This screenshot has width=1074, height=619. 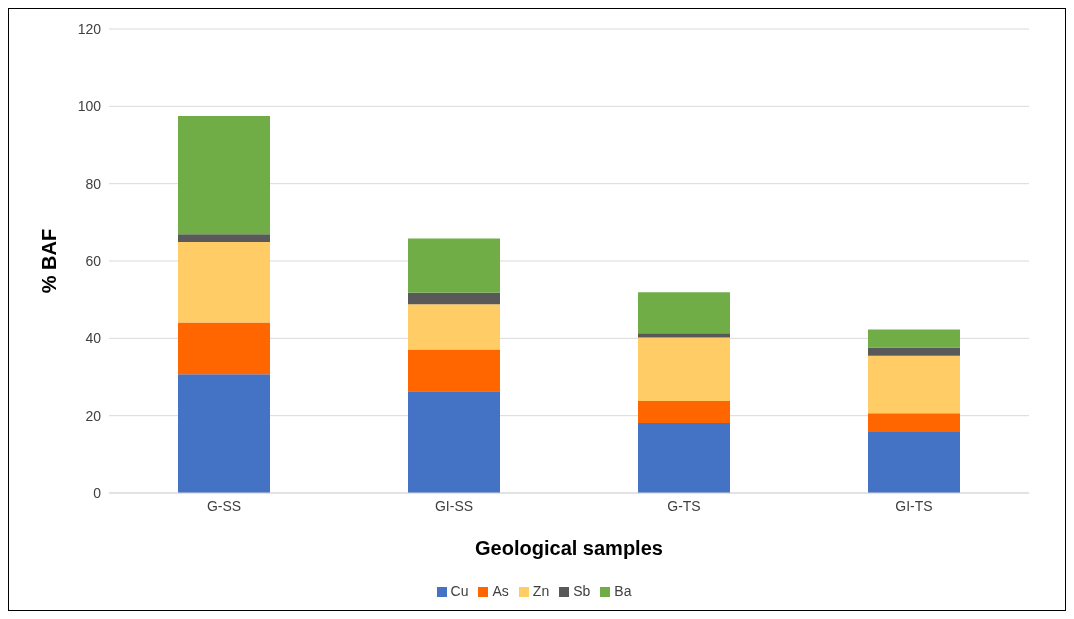 I want to click on x-tick-label: G-SS, so click(x=224, y=505).